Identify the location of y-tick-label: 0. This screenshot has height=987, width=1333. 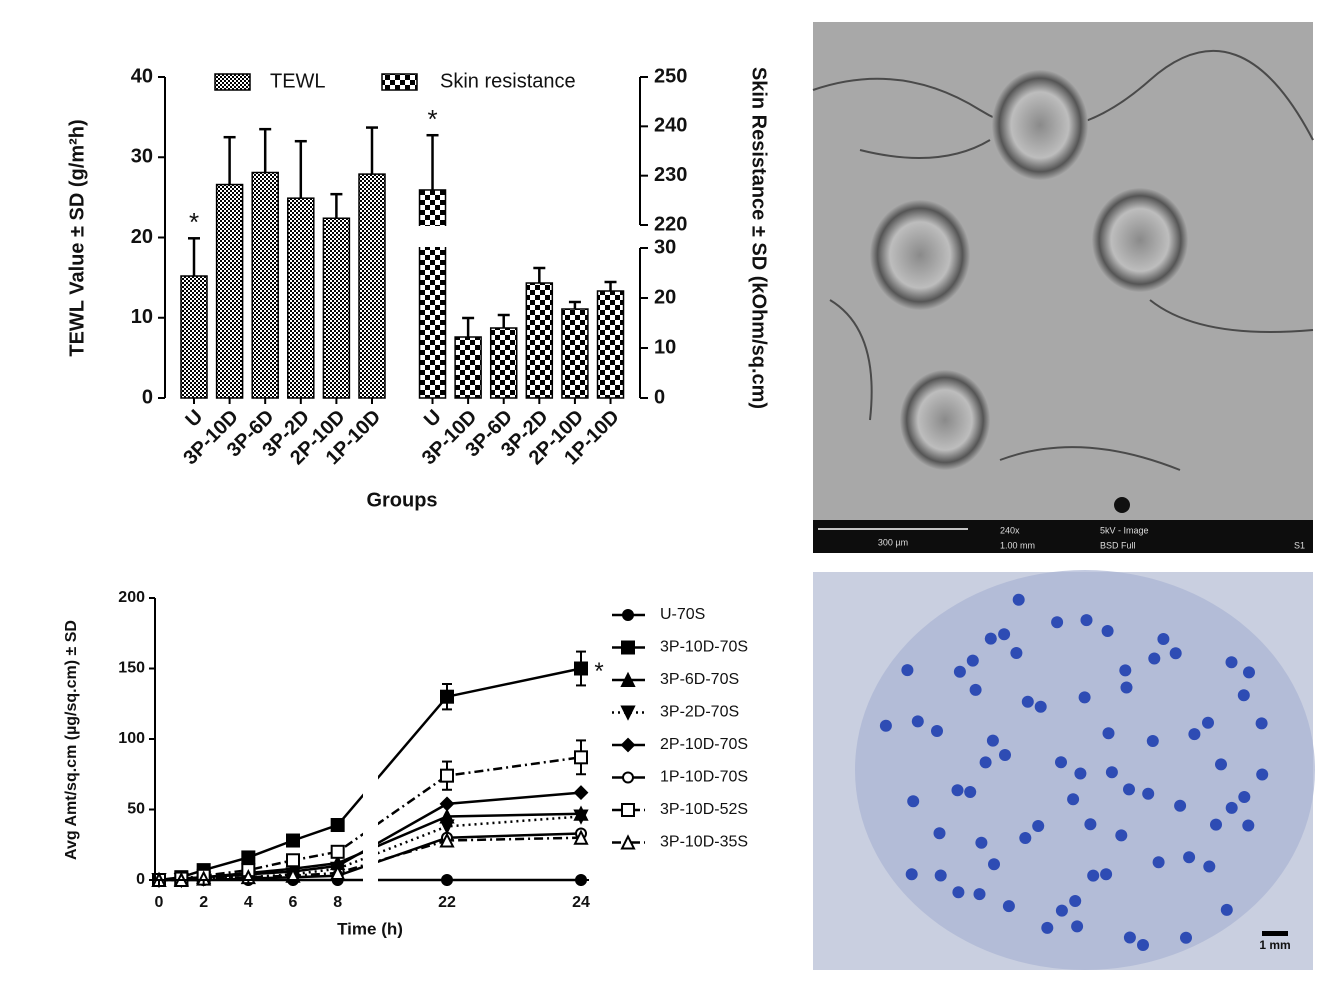
(147, 397).